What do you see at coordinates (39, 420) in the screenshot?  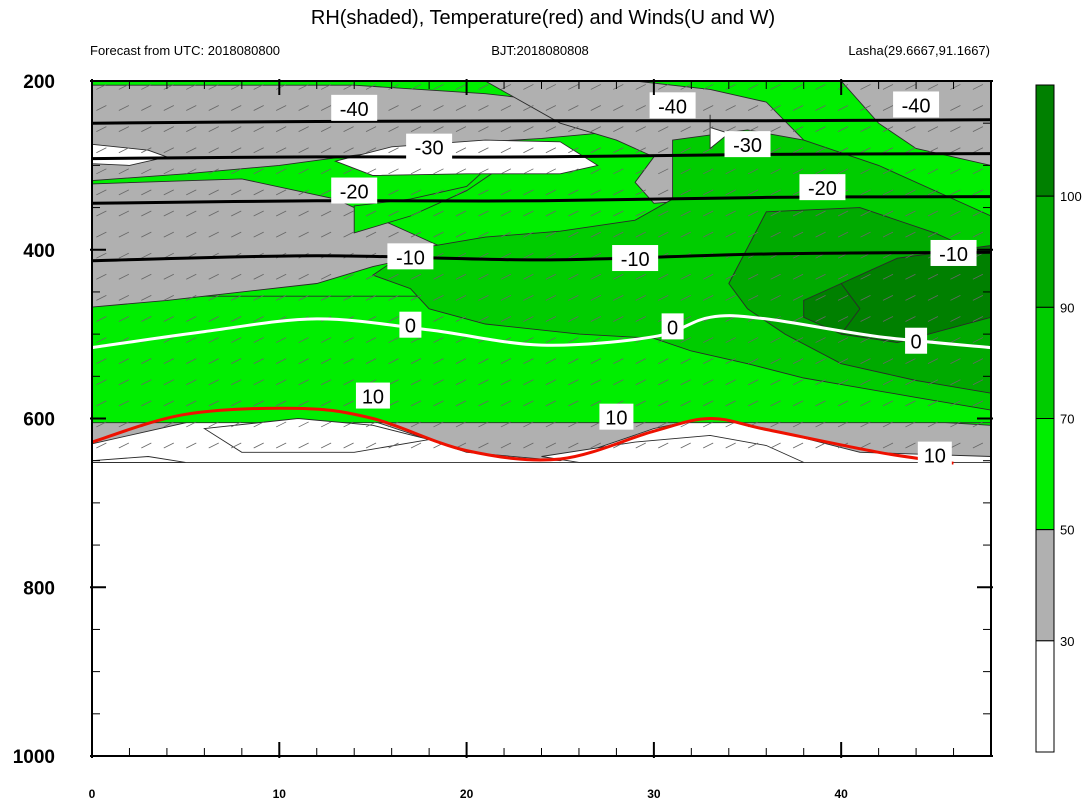 I see `y-tick-label-3: 600` at bounding box center [39, 420].